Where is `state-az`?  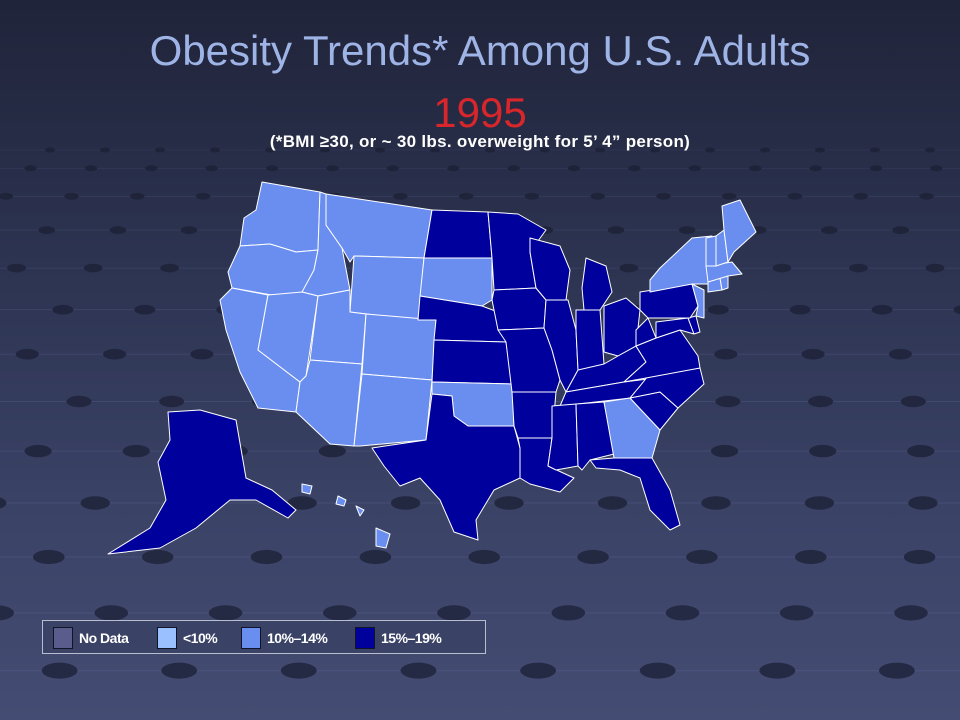
state-az is located at coordinates (329, 403).